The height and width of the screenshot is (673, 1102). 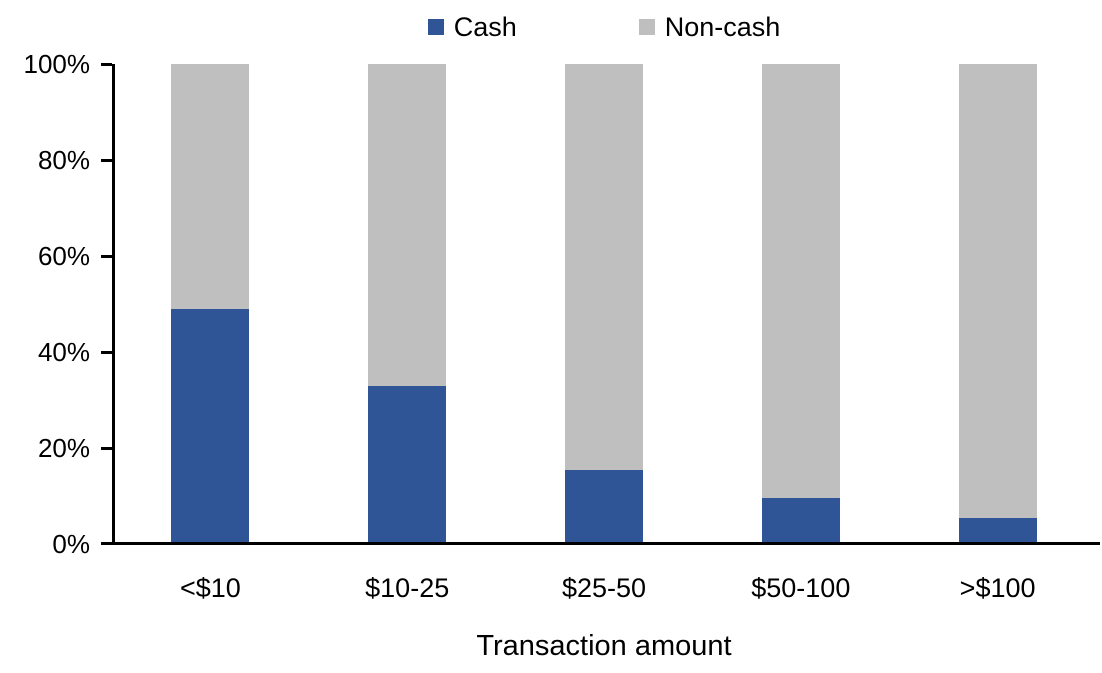 What do you see at coordinates (63, 256) in the screenshot?
I see `y-tick-label: 60%` at bounding box center [63, 256].